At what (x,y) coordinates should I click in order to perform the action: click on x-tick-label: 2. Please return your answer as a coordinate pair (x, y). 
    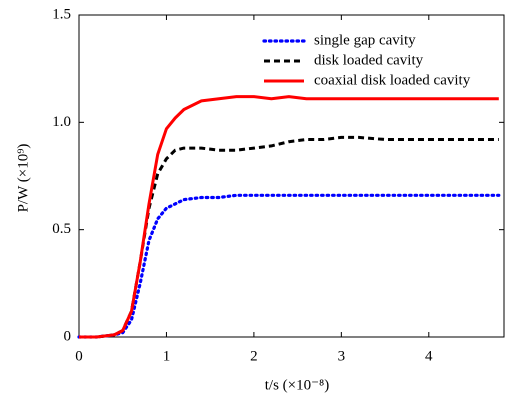
    Looking at the image, I should click on (254, 356).